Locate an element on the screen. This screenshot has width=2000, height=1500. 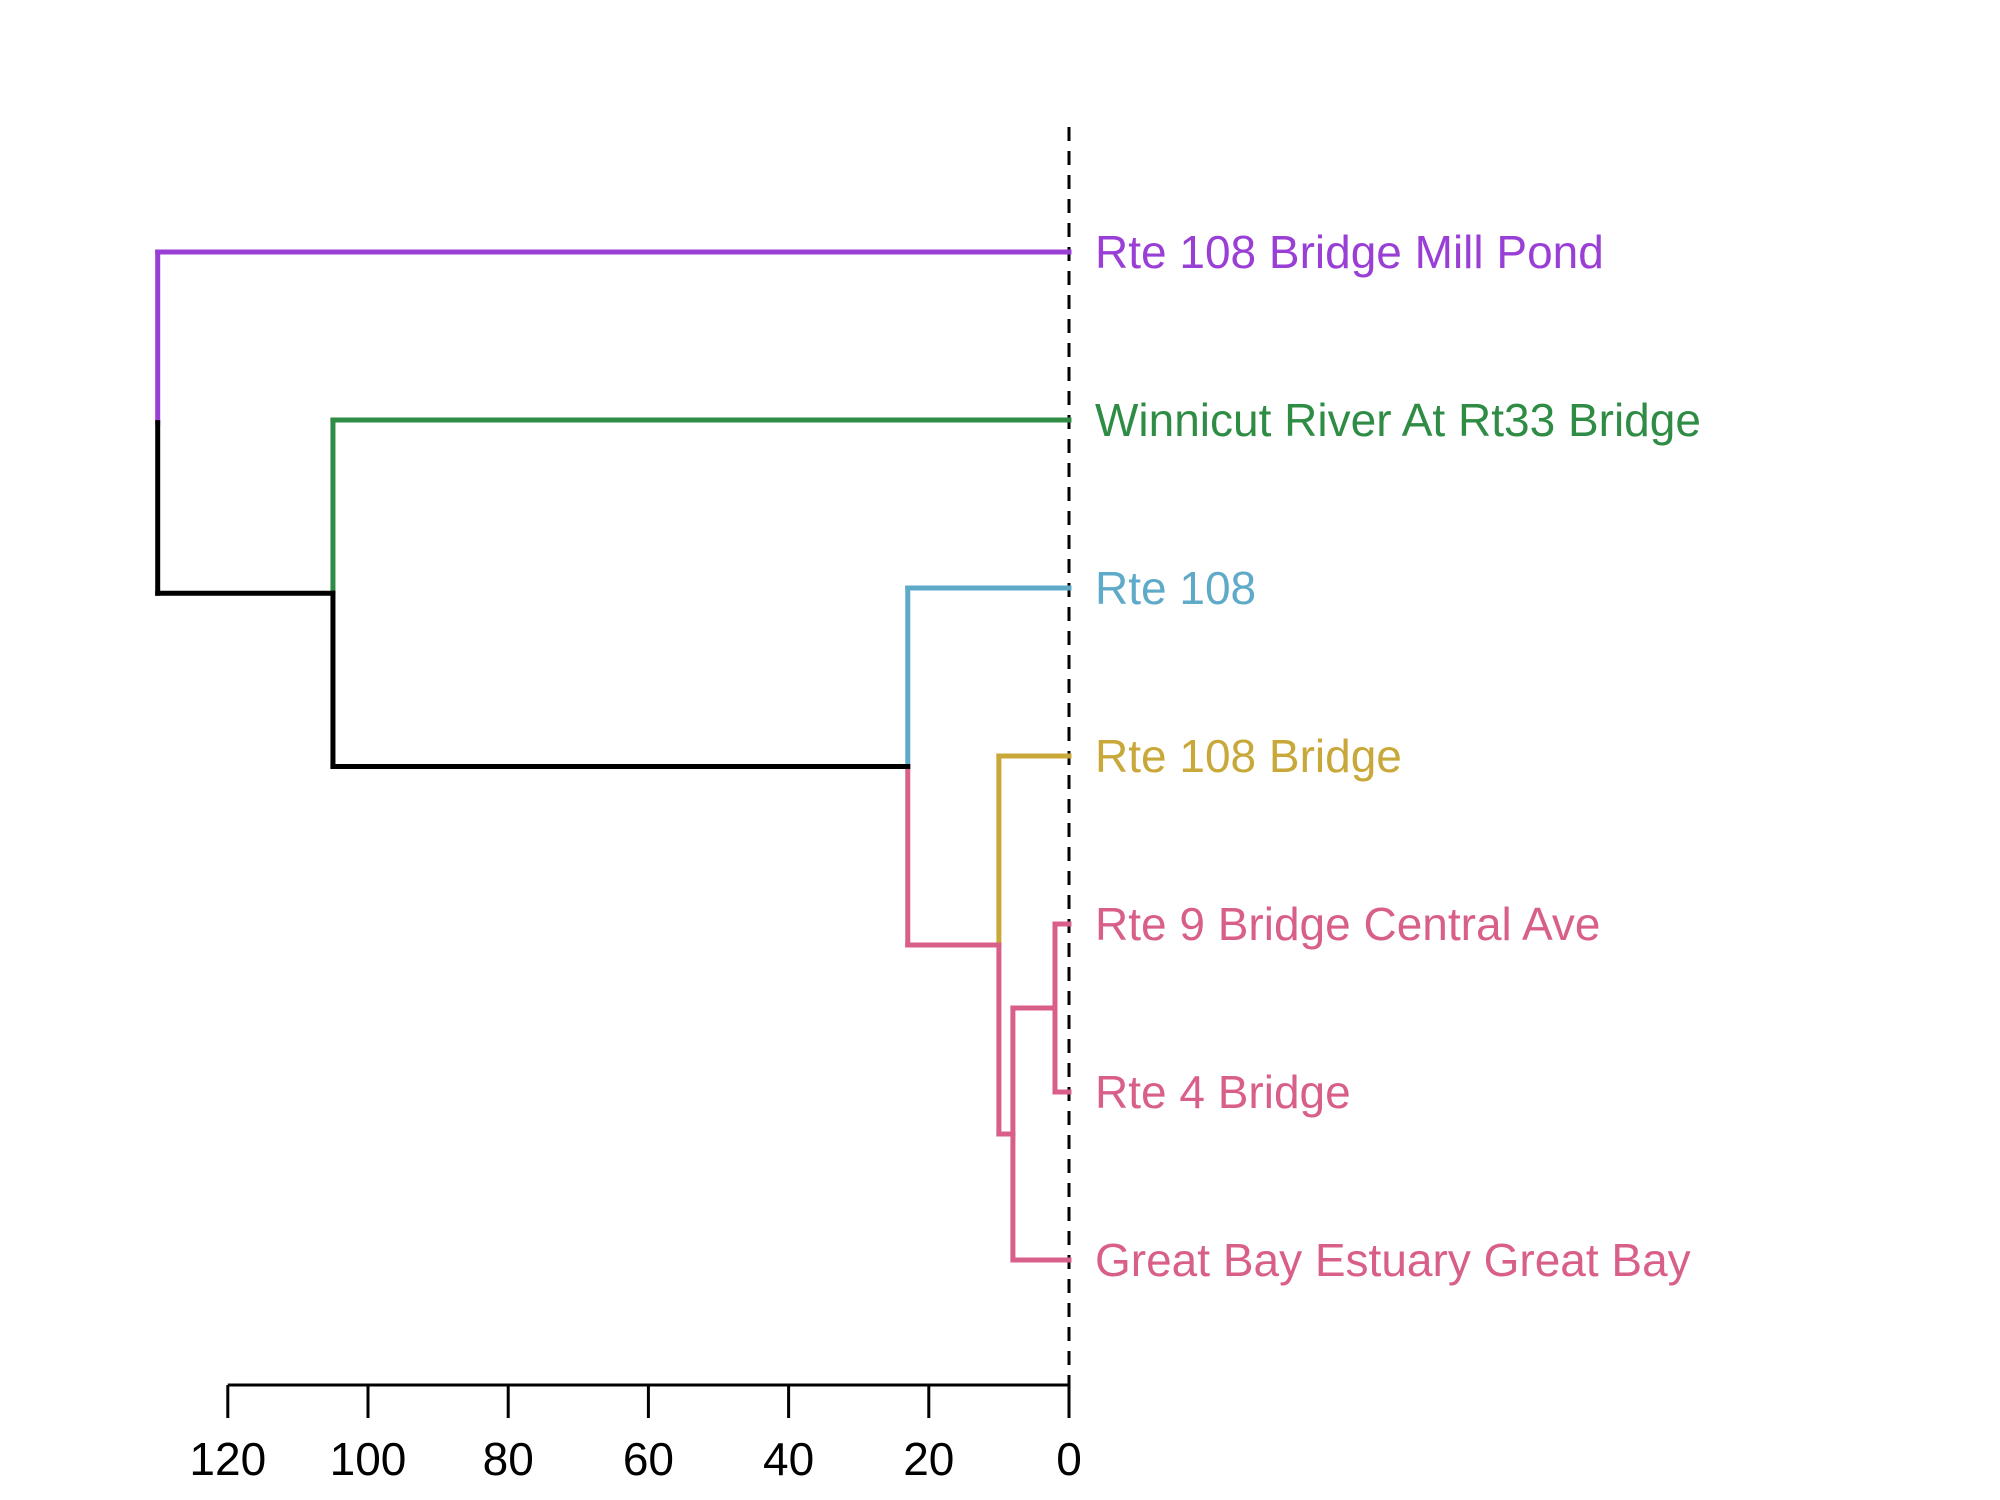
x-tick-label: 120 is located at coordinates (227, 1459).